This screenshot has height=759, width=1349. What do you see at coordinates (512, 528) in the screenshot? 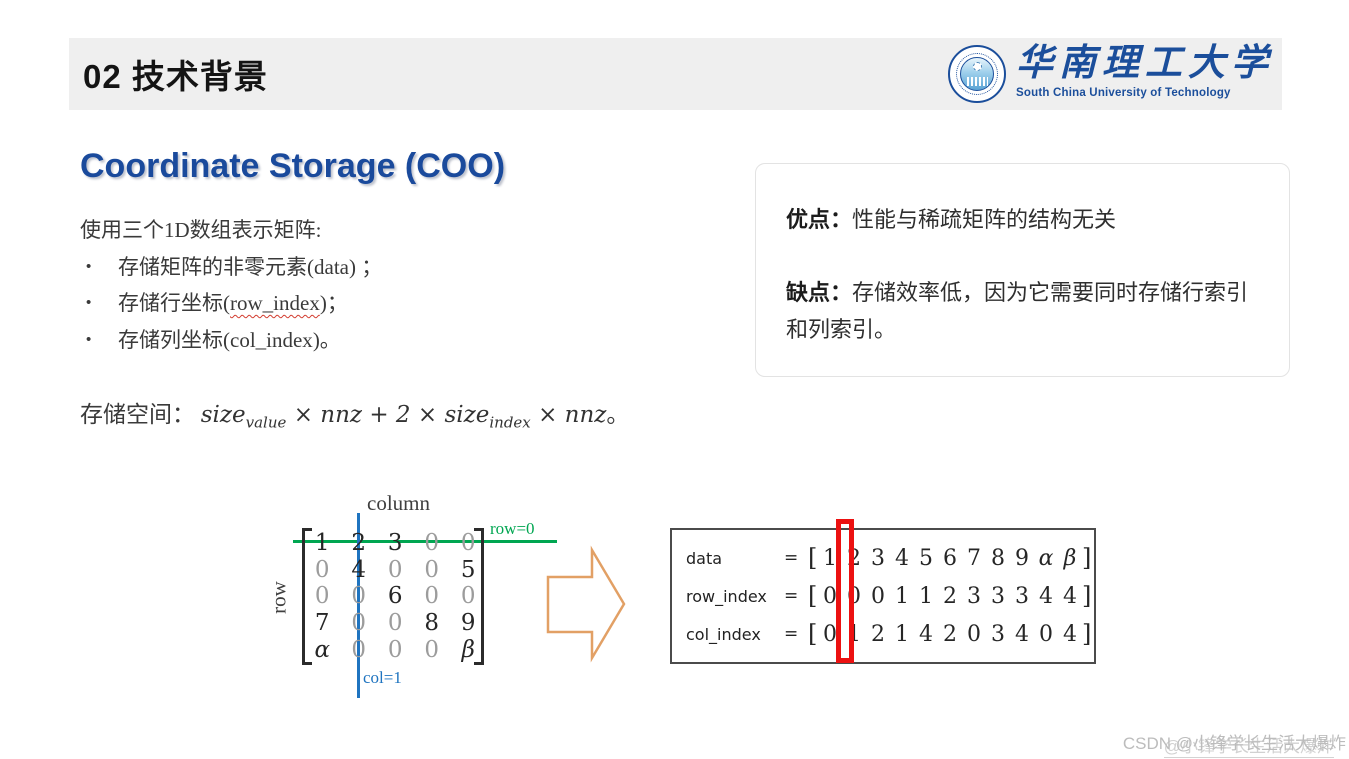
I see `row0-label: row=0` at bounding box center [512, 528].